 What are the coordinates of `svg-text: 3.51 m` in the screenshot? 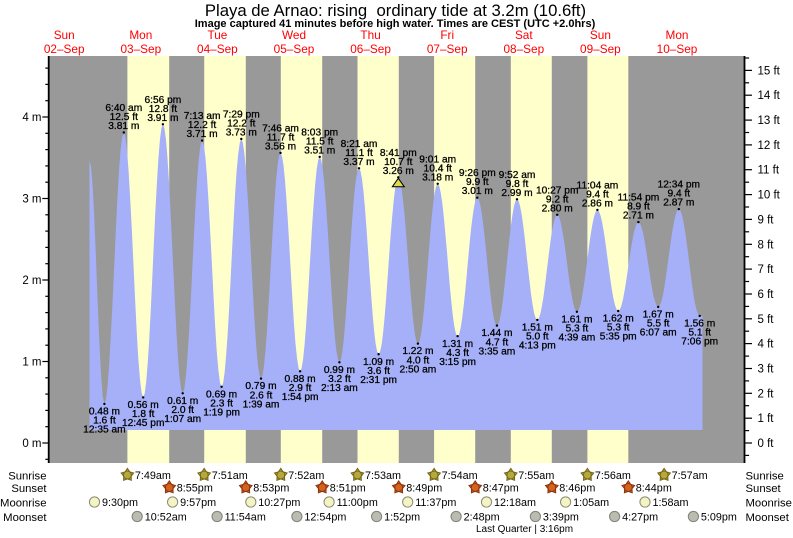 It's located at (319, 150).